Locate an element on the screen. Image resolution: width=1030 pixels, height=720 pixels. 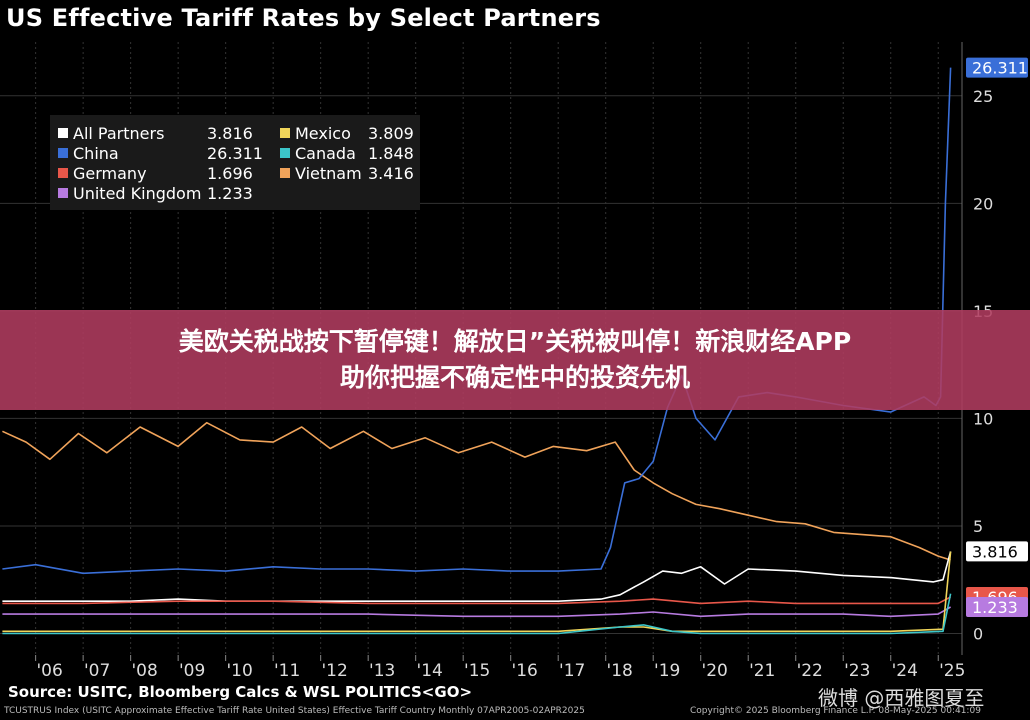
watermark: 微博 @西雅图夏至 is located at coordinates (901, 698).